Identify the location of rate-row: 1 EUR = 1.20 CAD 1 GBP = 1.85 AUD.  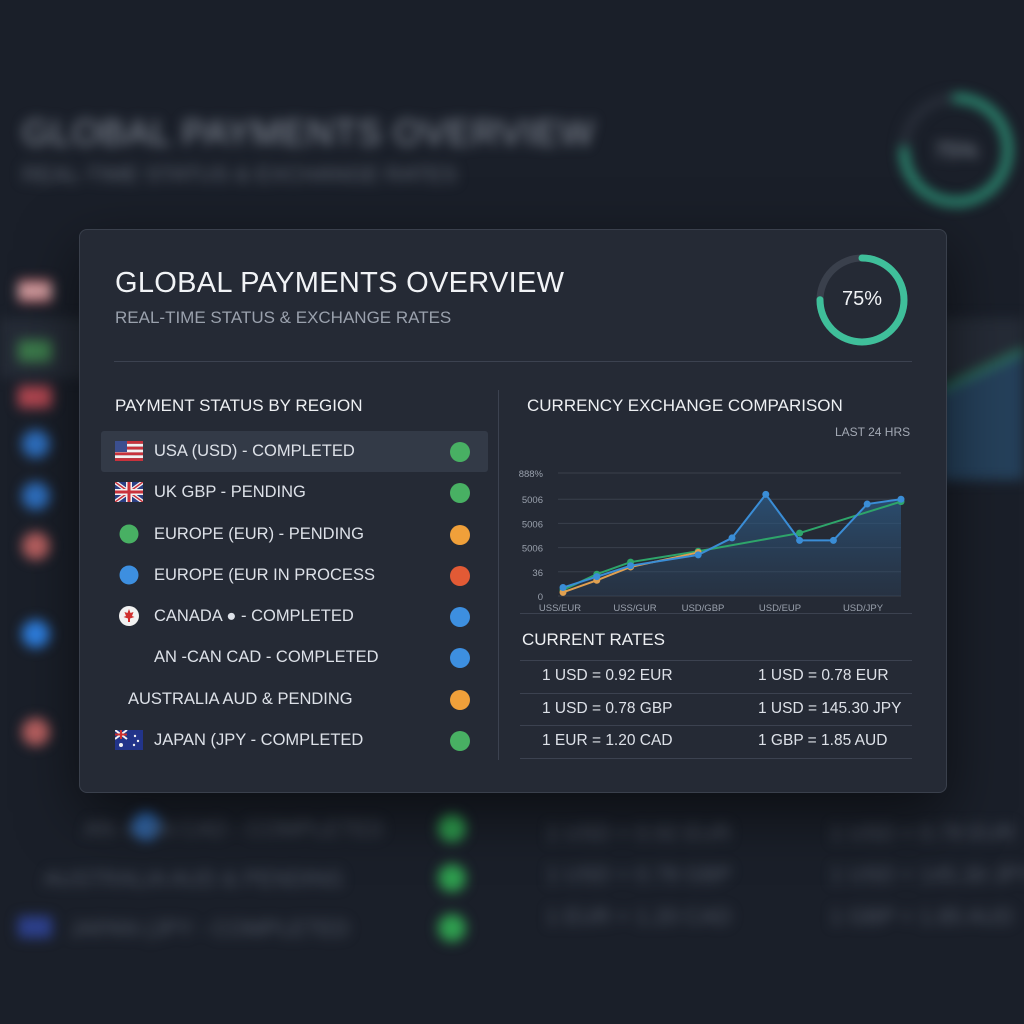
(716, 742).